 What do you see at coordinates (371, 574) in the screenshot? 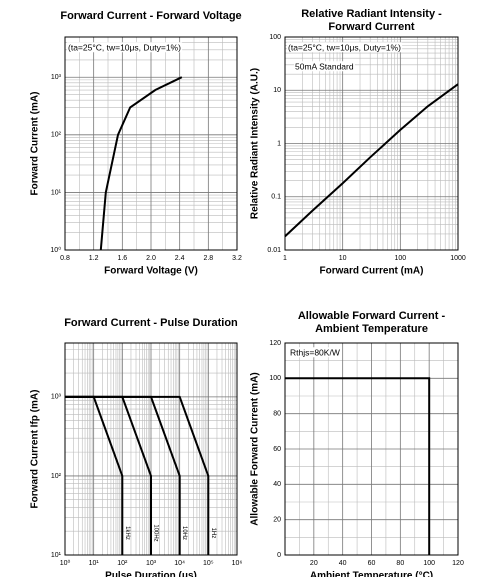
I see `x-axis-label: Ambient Temperature (°C)` at bounding box center [371, 574].